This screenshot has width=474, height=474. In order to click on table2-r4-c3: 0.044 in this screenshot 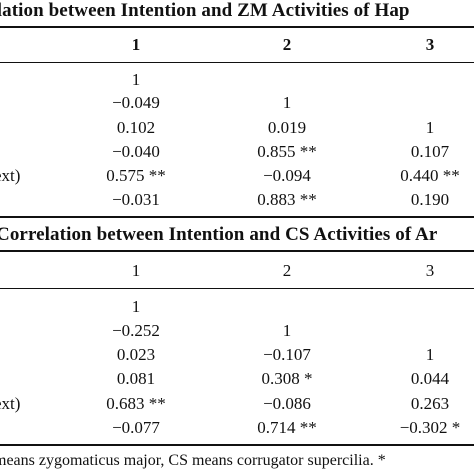, I will do `click(430, 378)`.